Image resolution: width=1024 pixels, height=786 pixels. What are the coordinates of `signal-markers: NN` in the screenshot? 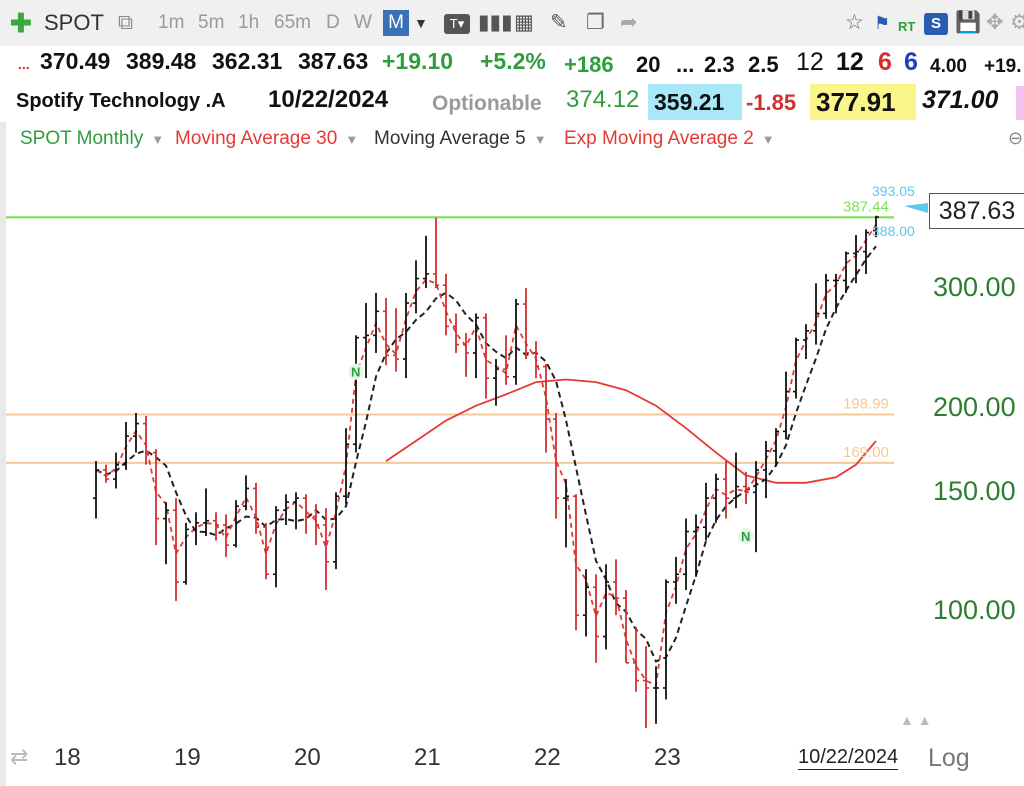 It's located at (551, 454).